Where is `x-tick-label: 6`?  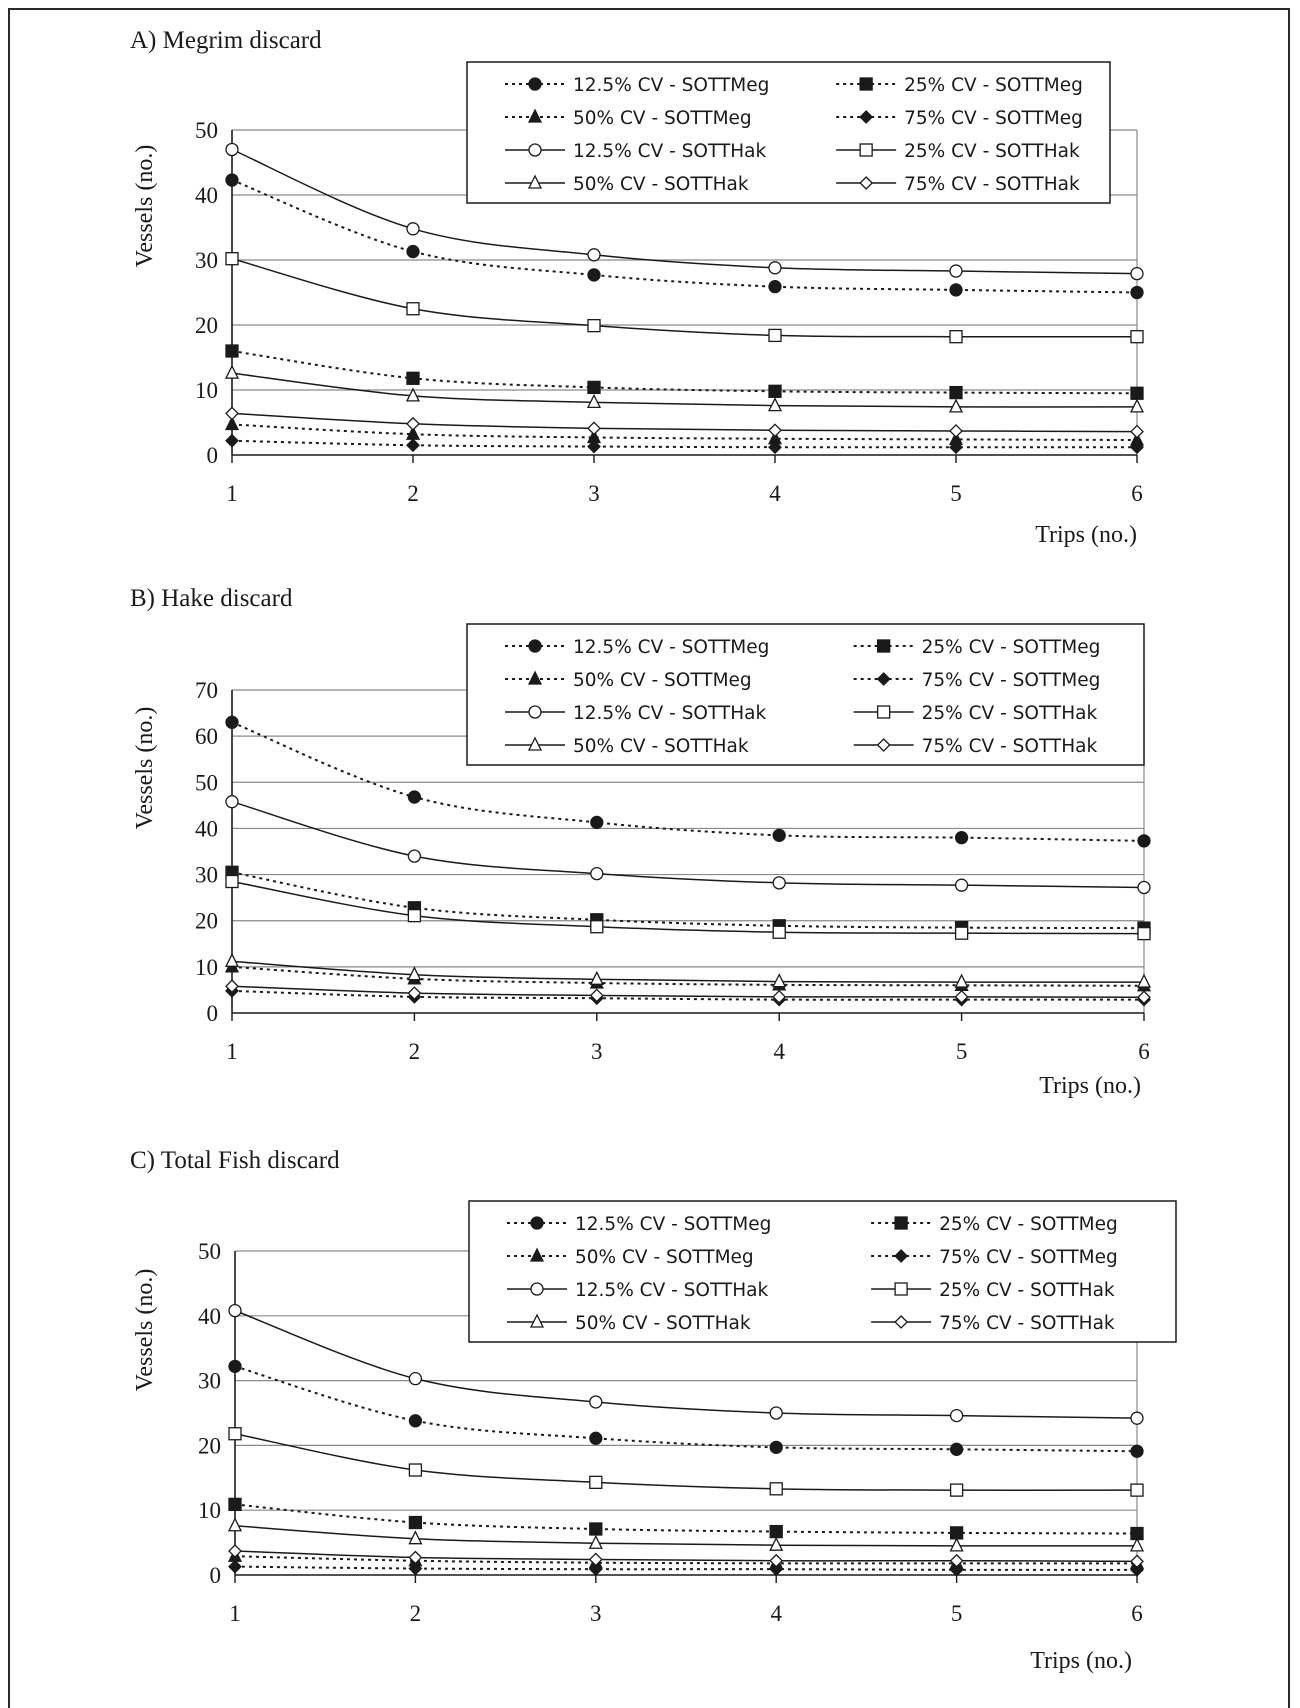 x-tick-label: 6 is located at coordinates (1137, 493).